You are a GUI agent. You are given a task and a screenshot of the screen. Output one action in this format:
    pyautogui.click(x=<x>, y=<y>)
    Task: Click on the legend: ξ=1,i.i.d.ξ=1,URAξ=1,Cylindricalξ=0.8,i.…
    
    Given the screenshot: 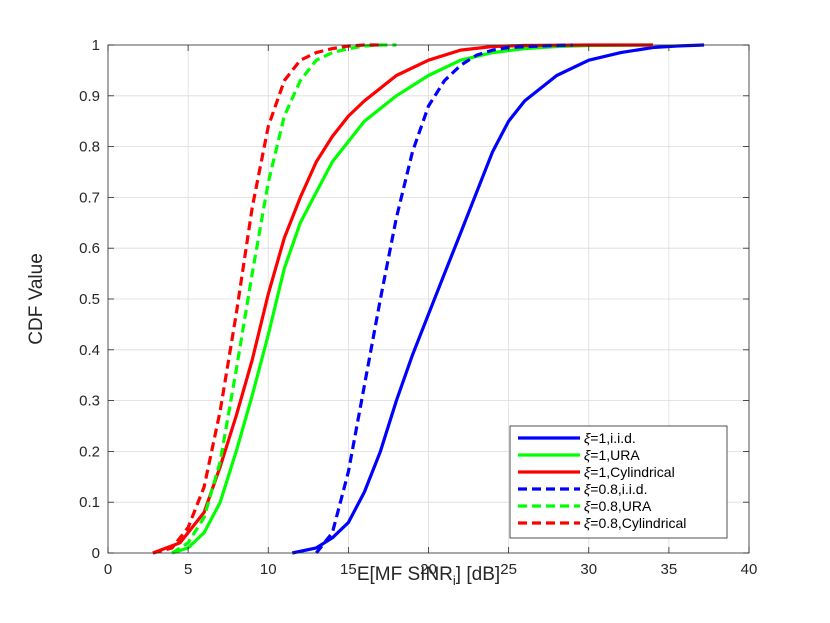 What is the action you would take?
    pyautogui.click(x=618, y=482)
    